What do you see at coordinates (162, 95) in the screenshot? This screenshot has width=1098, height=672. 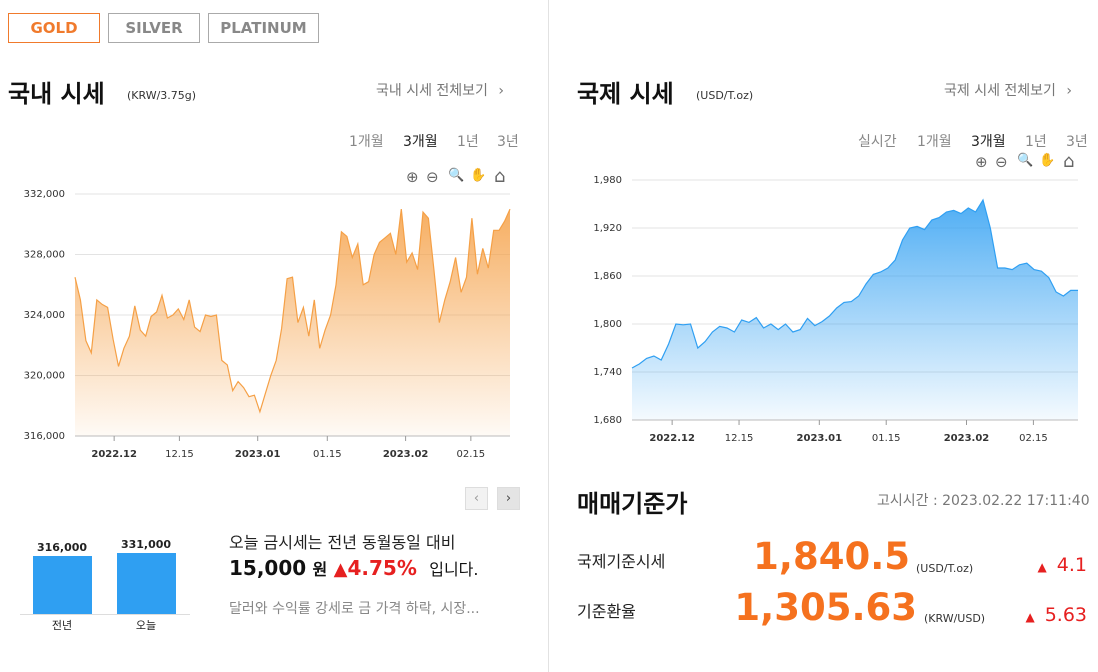 I see `domestic-unit: (KRW/3.75g)` at bounding box center [162, 95].